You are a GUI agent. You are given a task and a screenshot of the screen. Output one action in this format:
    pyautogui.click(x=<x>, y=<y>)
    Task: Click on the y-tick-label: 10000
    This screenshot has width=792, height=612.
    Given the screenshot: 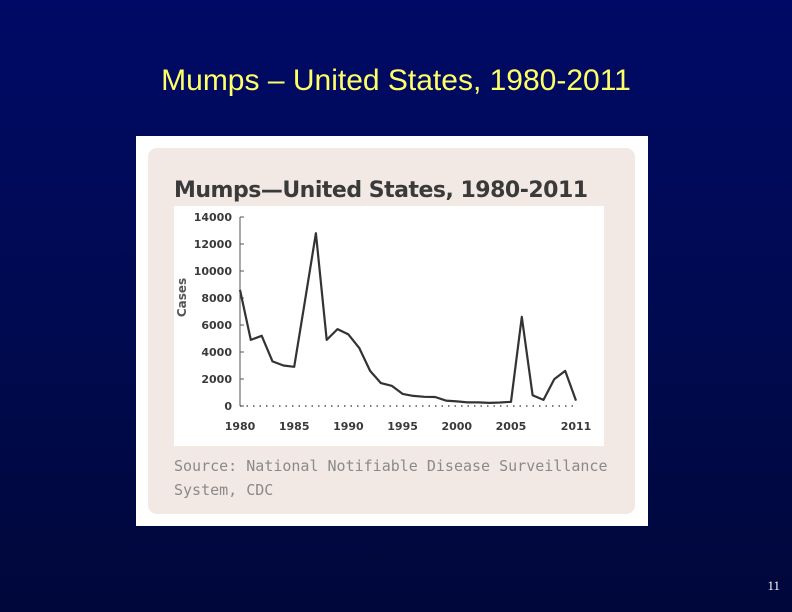 What is the action you would take?
    pyautogui.click(x=213, y=271)
    